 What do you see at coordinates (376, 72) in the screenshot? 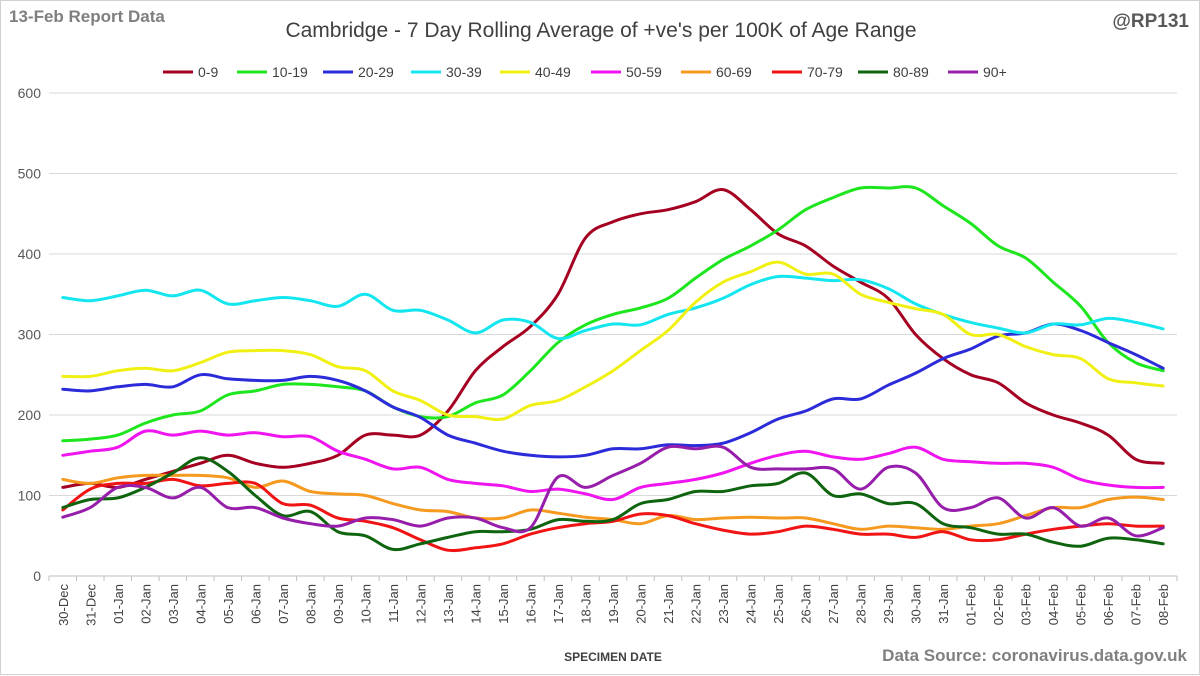
I see `legend-label: 20-29` at bounding box center [376, 72].